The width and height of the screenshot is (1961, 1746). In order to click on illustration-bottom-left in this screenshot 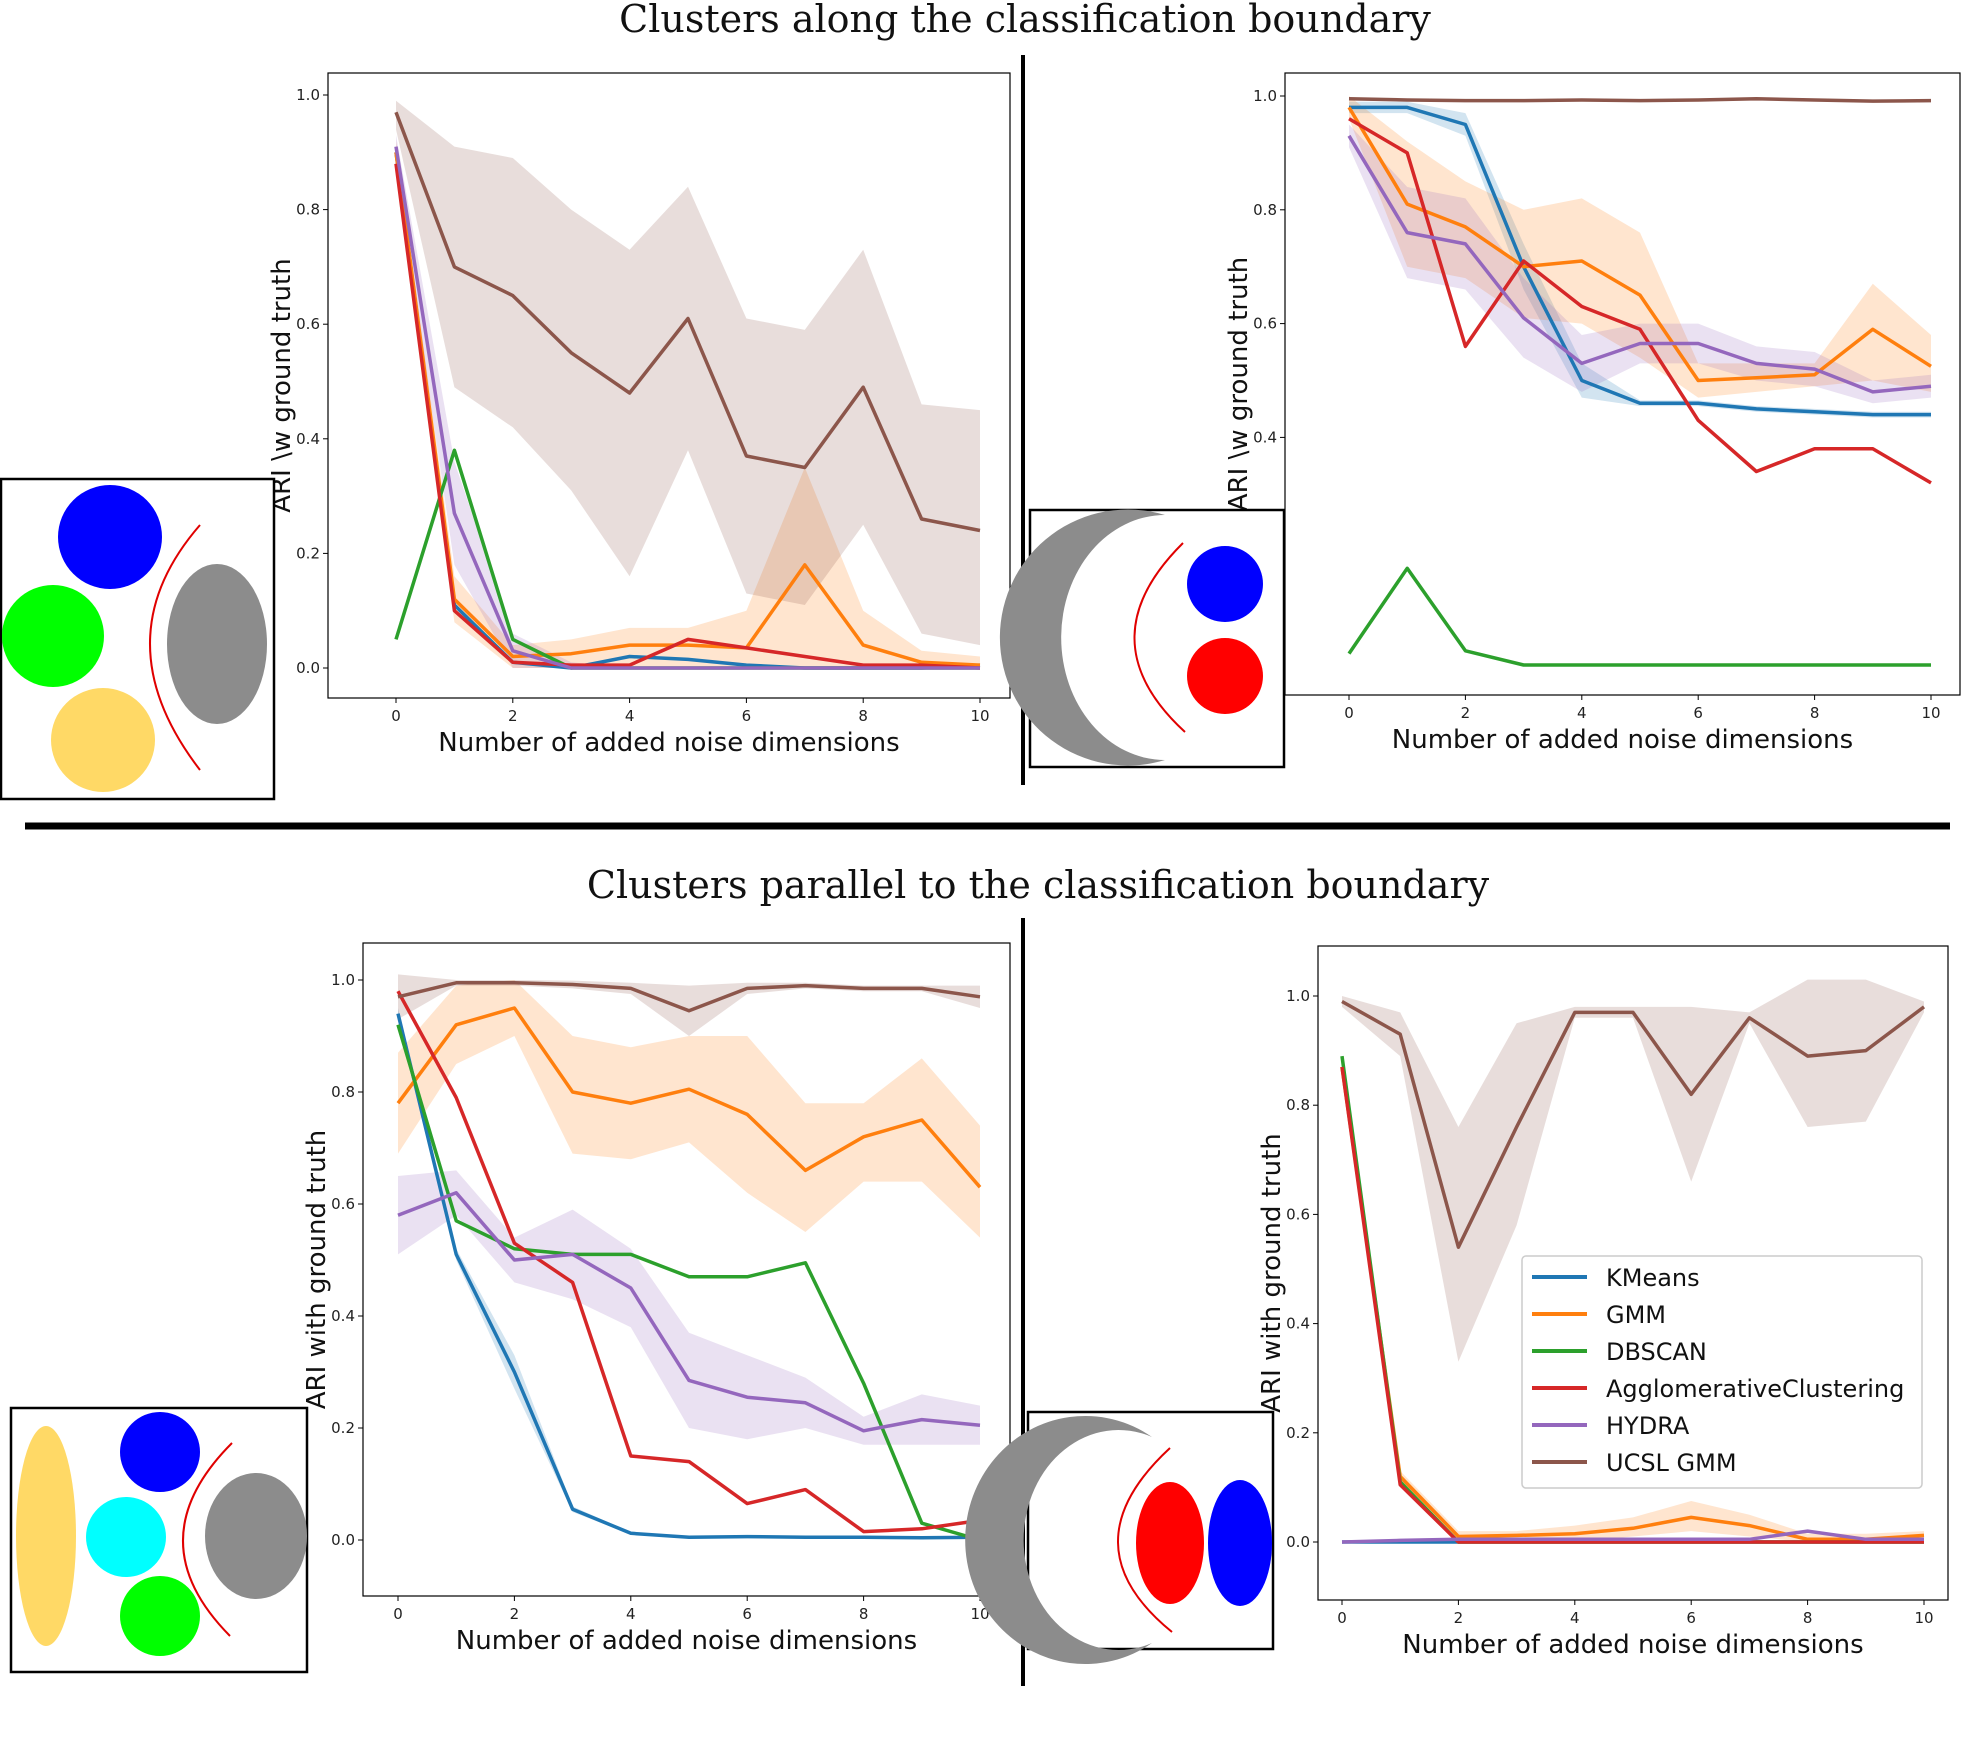, I will do `click(159, 1540)`.